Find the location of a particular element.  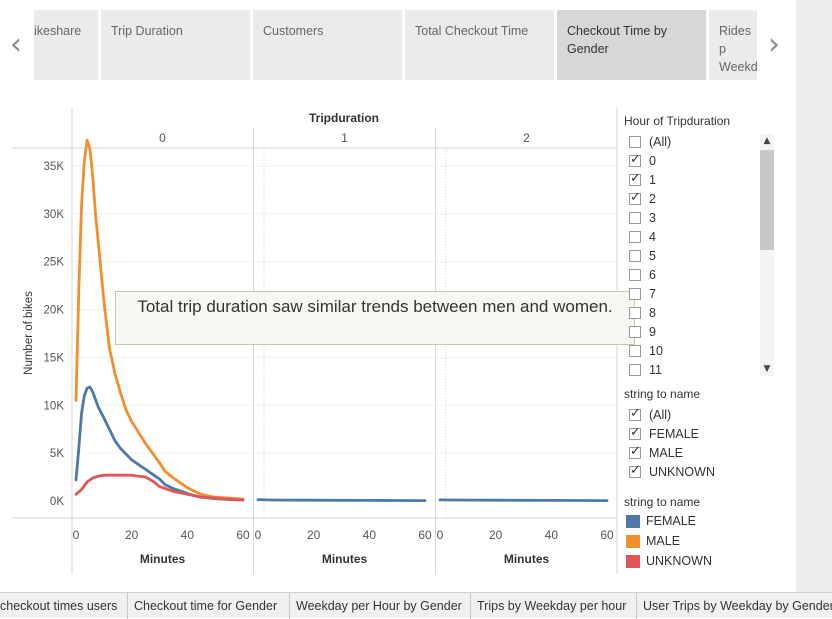

legend-label: UNKNOWN is located at coordinates (679, 561).